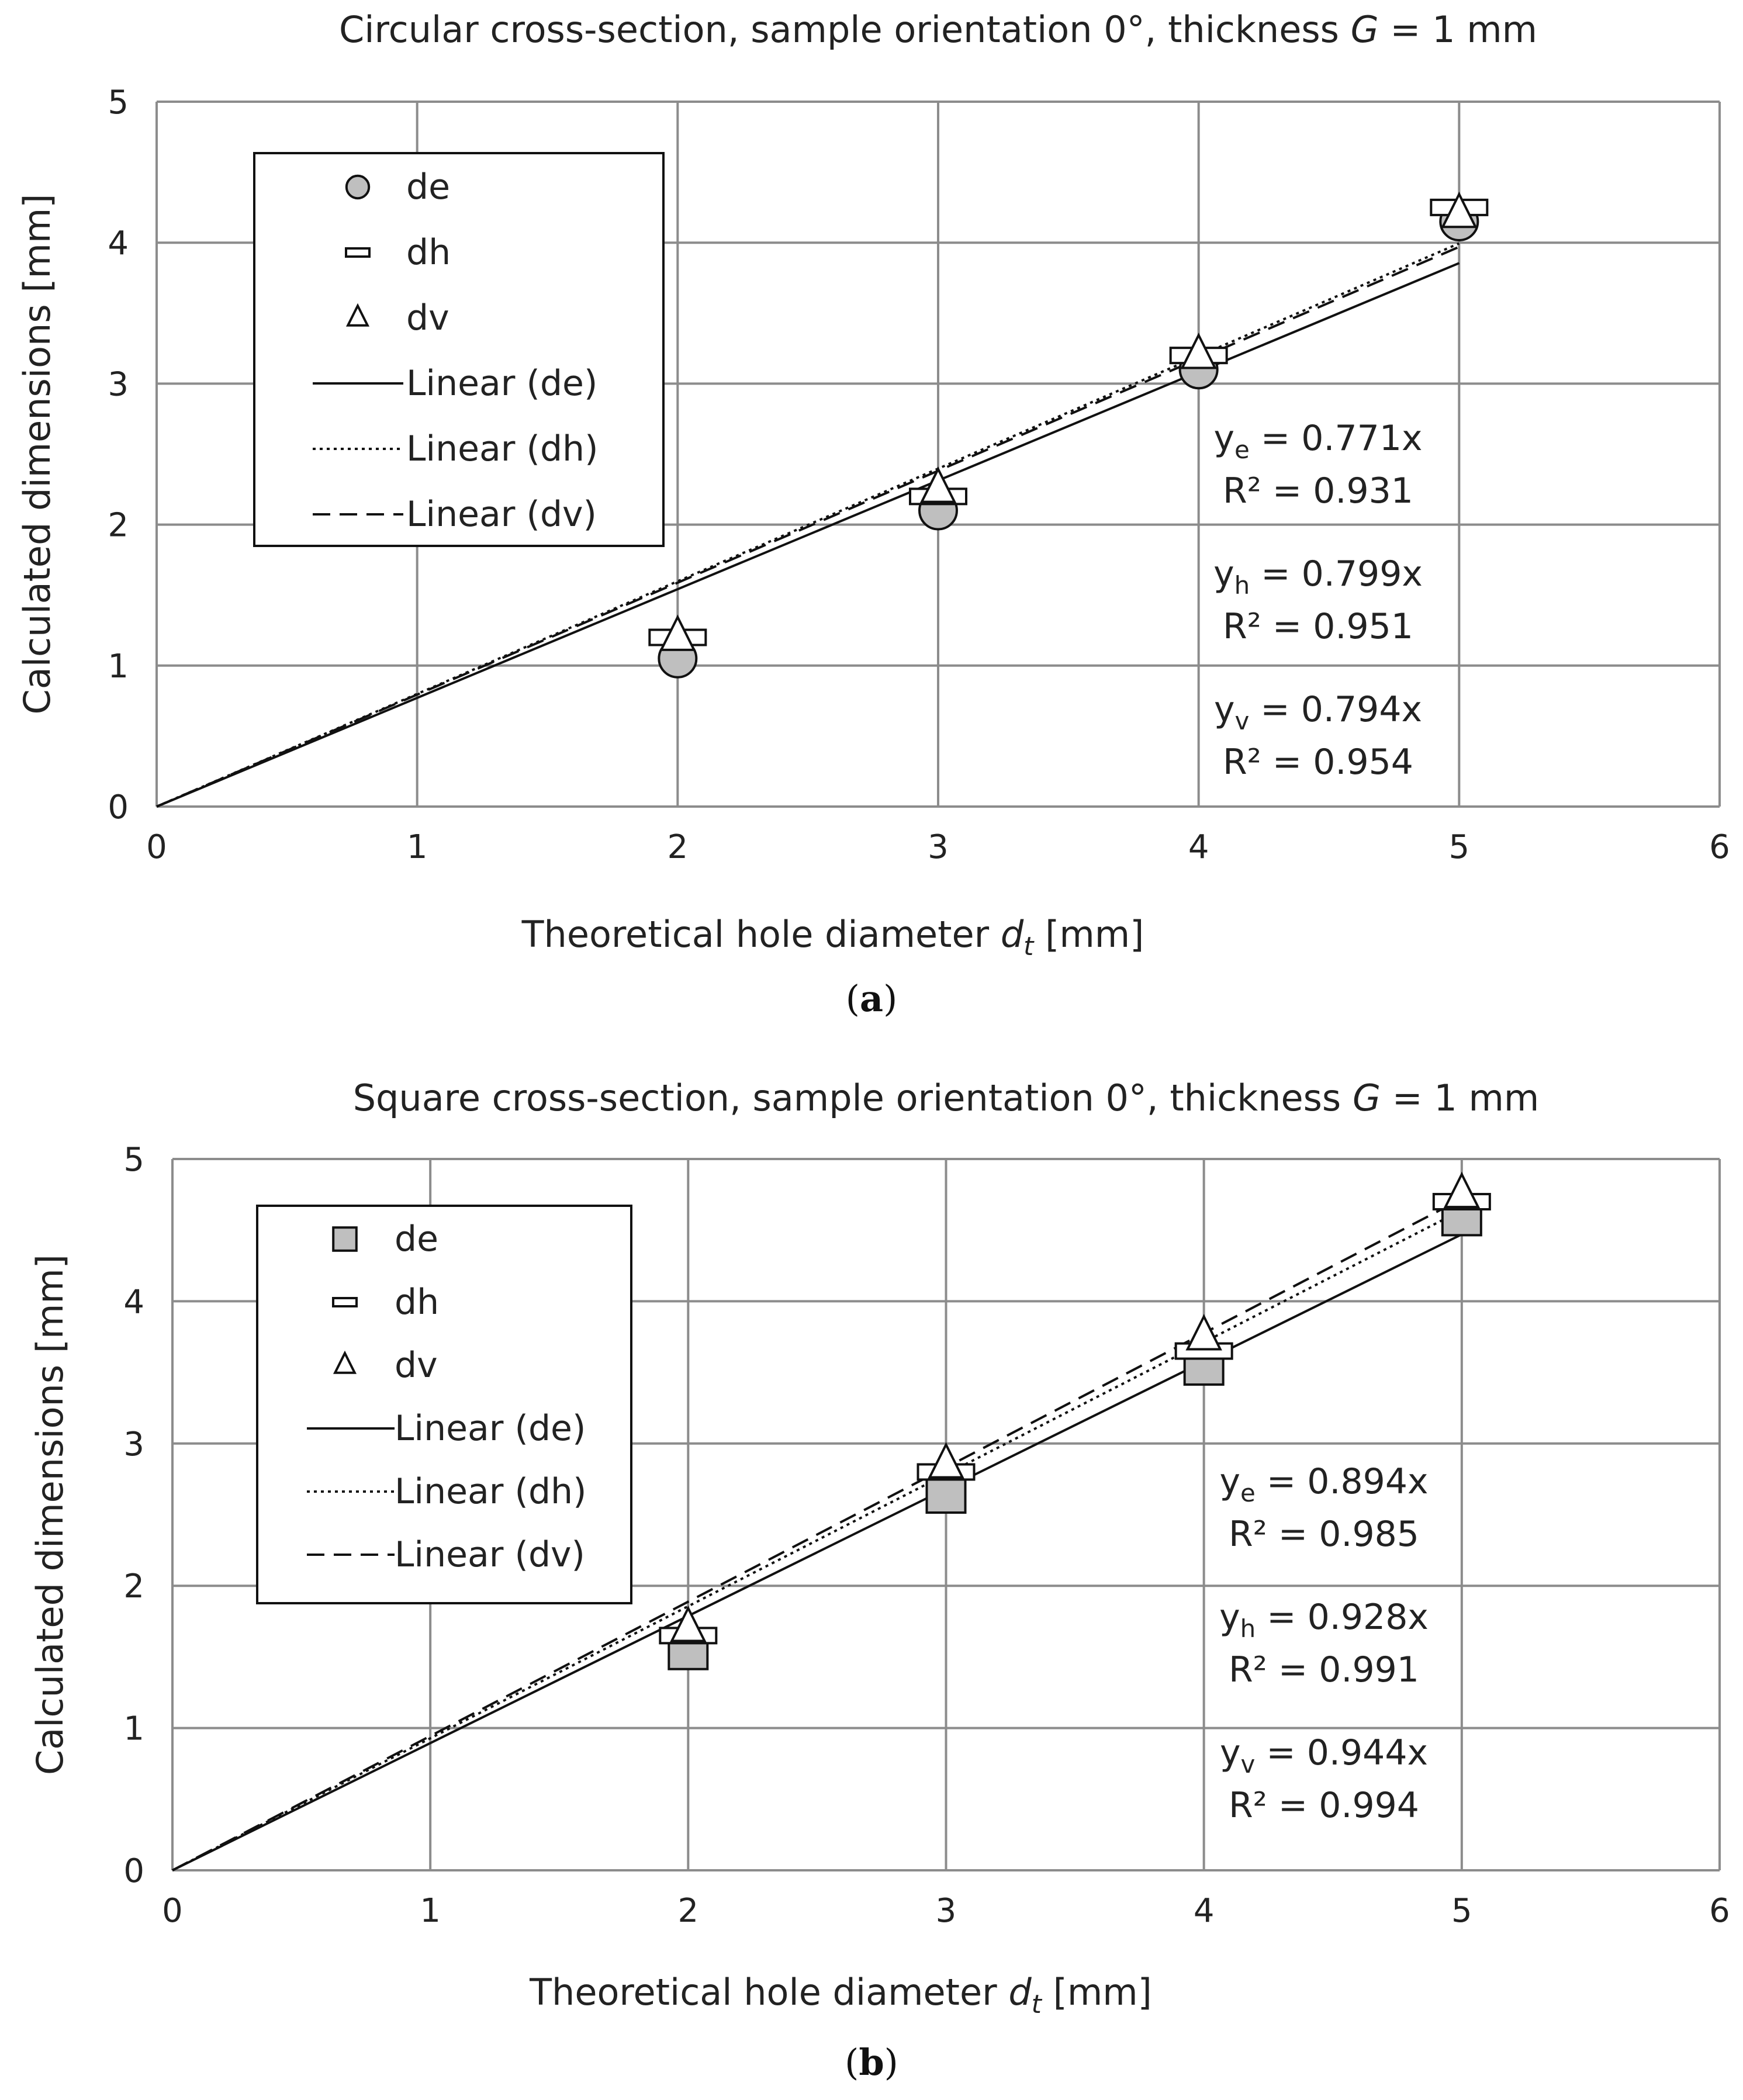  I want to click on equation-text: = 0.799x, so click(1336, 573).